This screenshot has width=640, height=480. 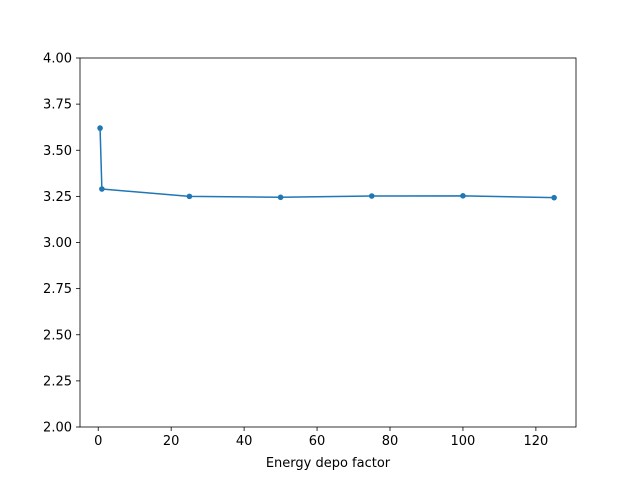 What do you see at coordinates (328, 463) in the screenshot?
I see `x-axis-label: Energy depo factor` at bounding box center [328, 463].